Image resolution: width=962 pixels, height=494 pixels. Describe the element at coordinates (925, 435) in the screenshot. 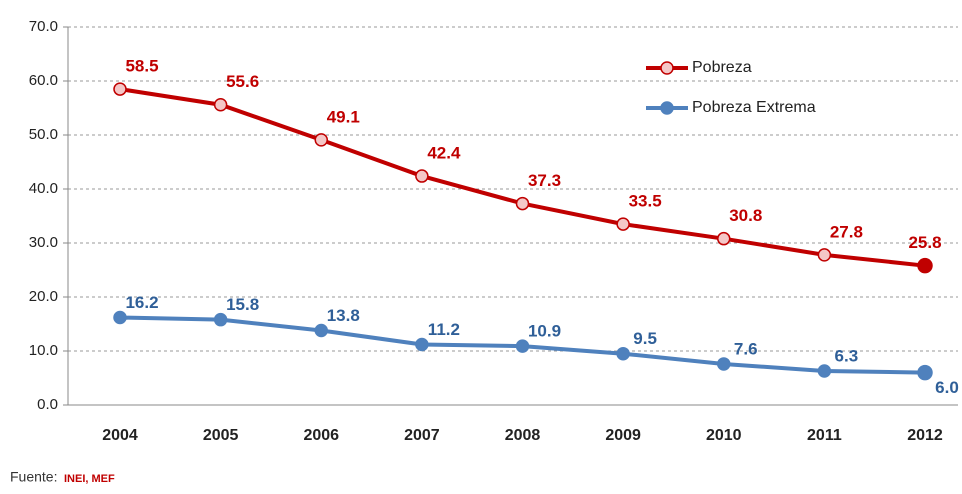

I see `x-tick-label: 2012` at that location.